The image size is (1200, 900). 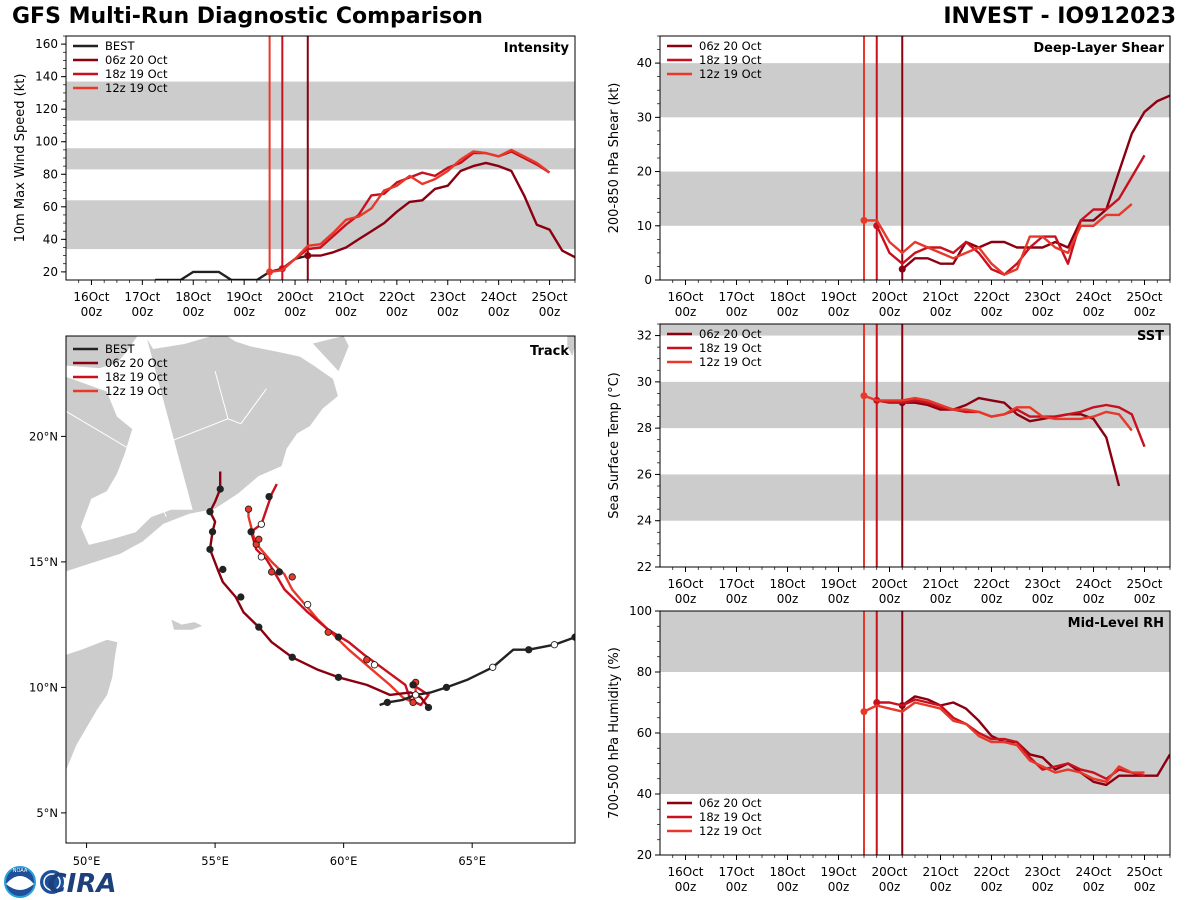 I want to click on legend-label-best: BEST, so click(x=120, y=46).